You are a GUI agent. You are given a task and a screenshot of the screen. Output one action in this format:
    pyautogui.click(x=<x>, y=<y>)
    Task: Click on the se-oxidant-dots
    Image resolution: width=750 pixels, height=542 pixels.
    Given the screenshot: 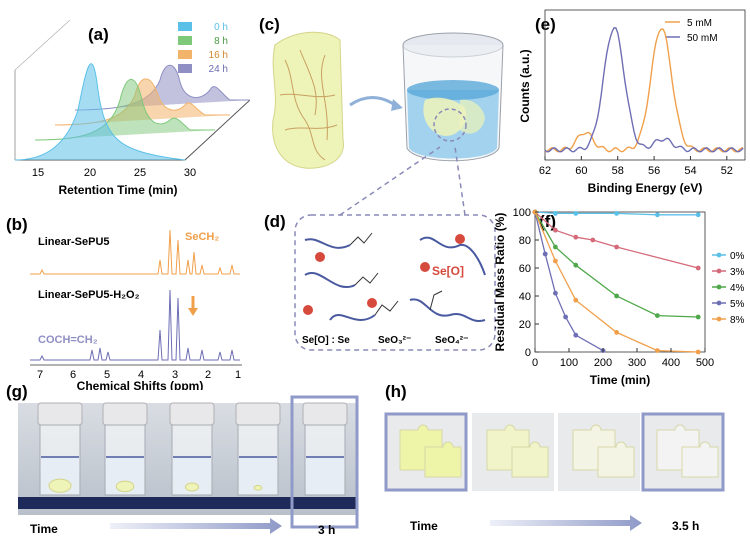 What is the action you would take?
    pyautogui.click(x=384, y=274)
    